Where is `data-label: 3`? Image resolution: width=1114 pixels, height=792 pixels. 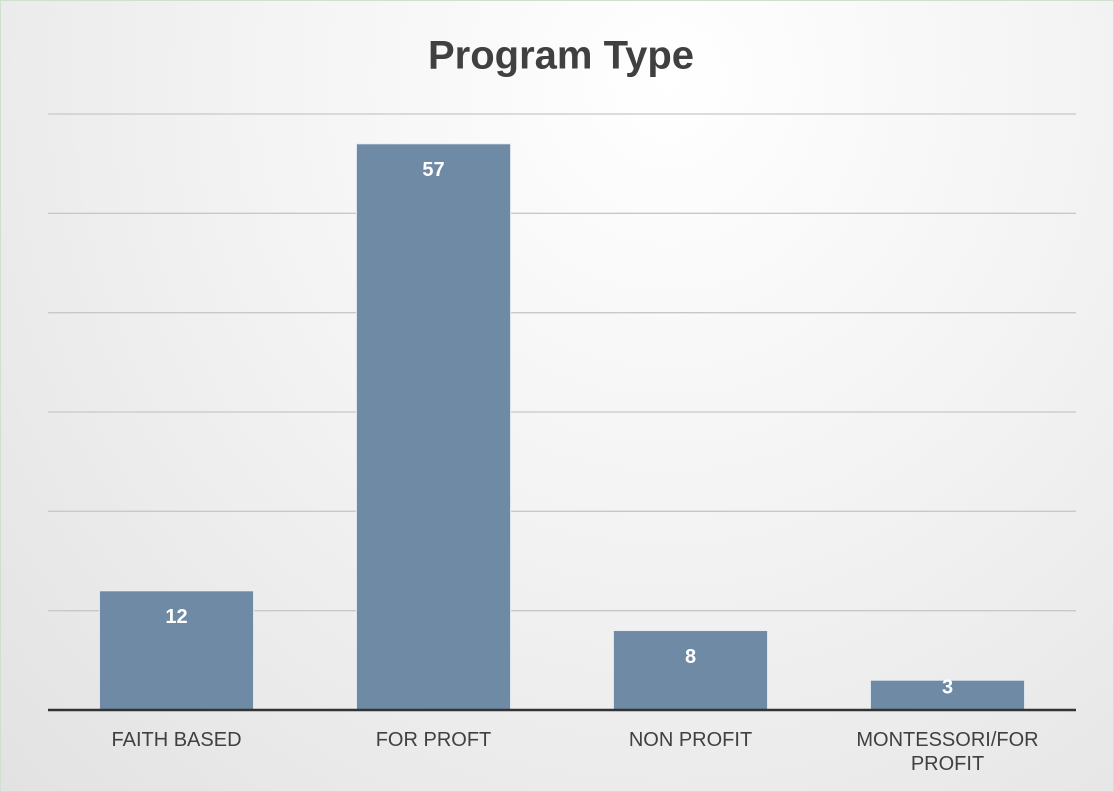
data-label: 3 is located at coordinates (947, 687).